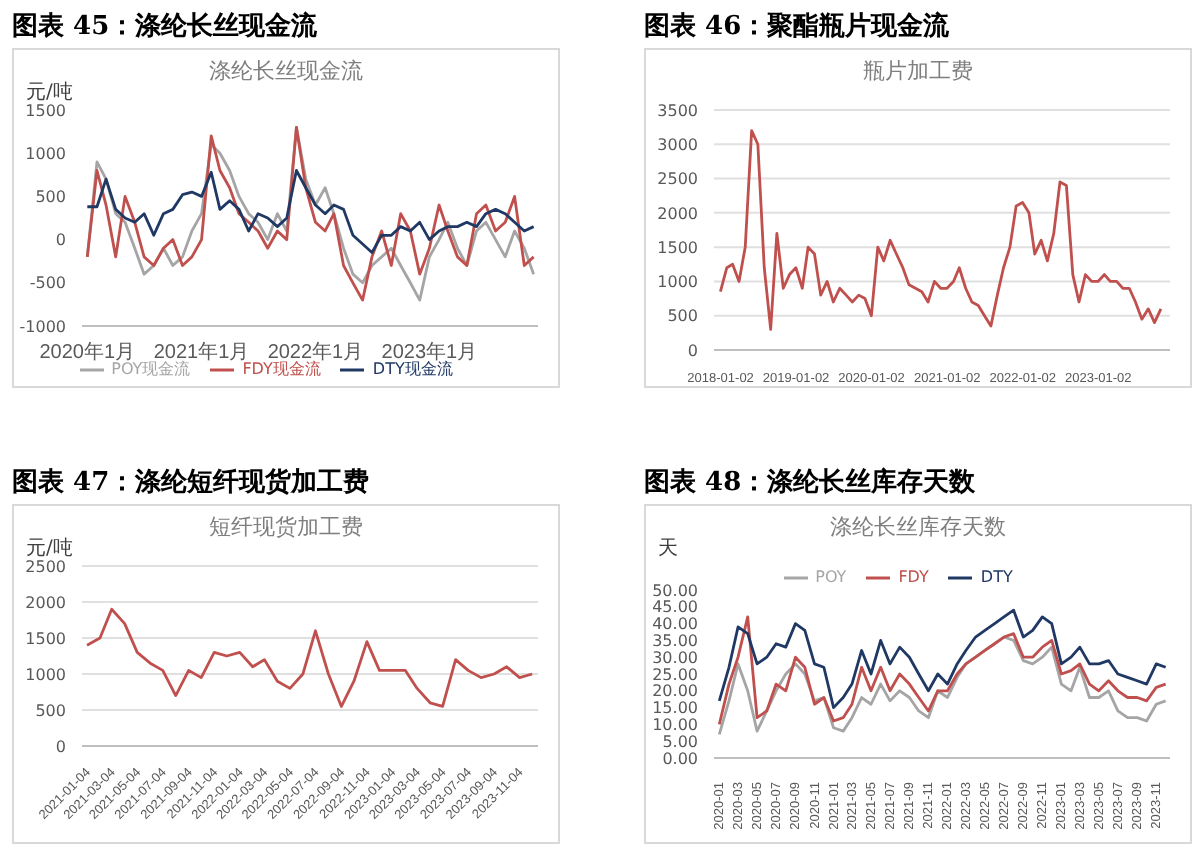 The image size is (1200, 864). I want to click on x-tick-label: 2022年1月, so click(315, 352).